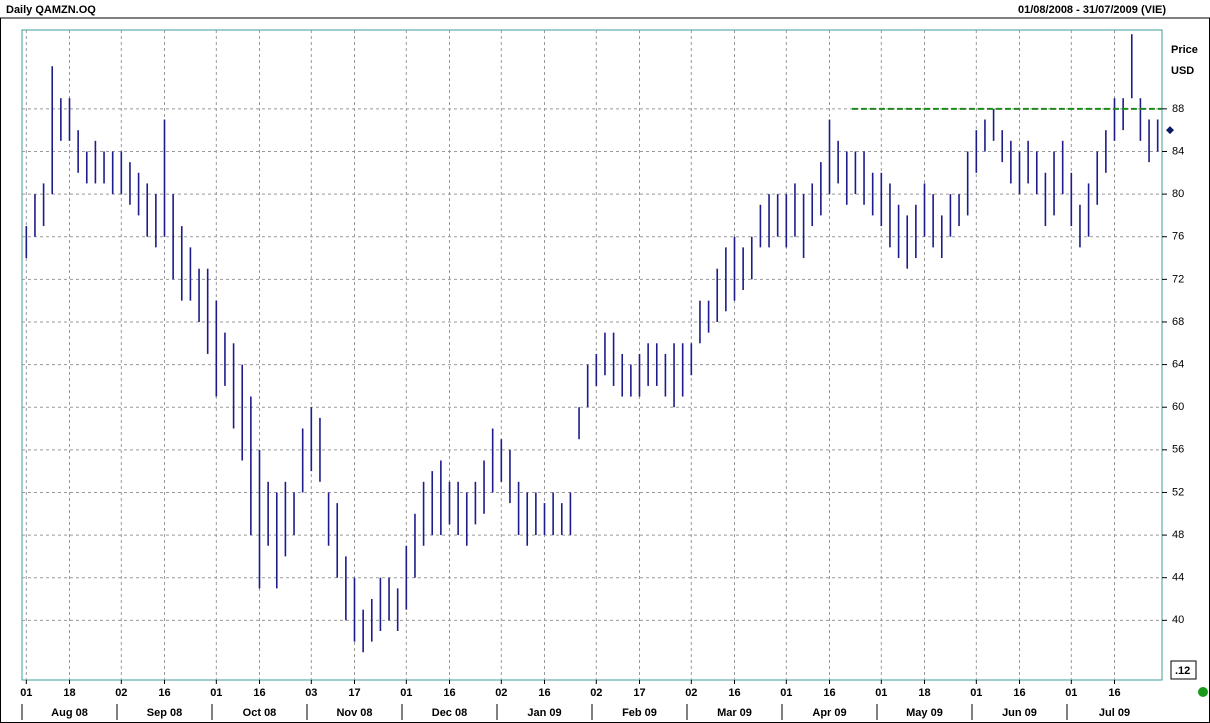  Describe the element at coordinates (1114, 713) in the screenshot. I see `month-label: Jul 09` at that location.